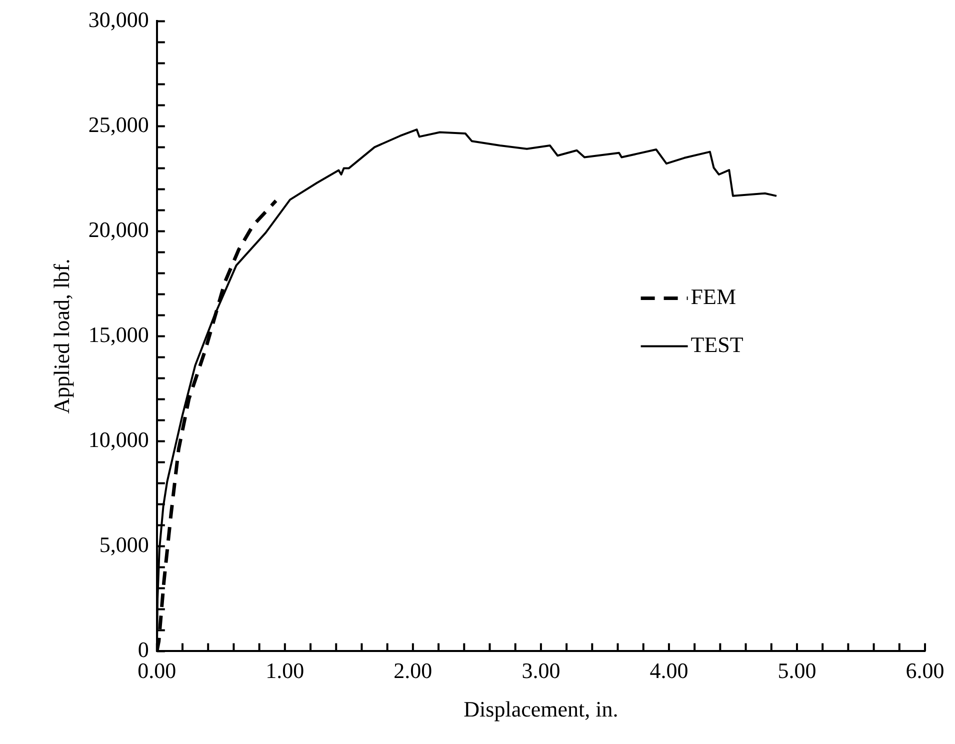  What do you see at coordinates (61, 336) in the screenshot?
I see `y-axis-title: Applied load, lbf.` at bounding box center [61, 336].